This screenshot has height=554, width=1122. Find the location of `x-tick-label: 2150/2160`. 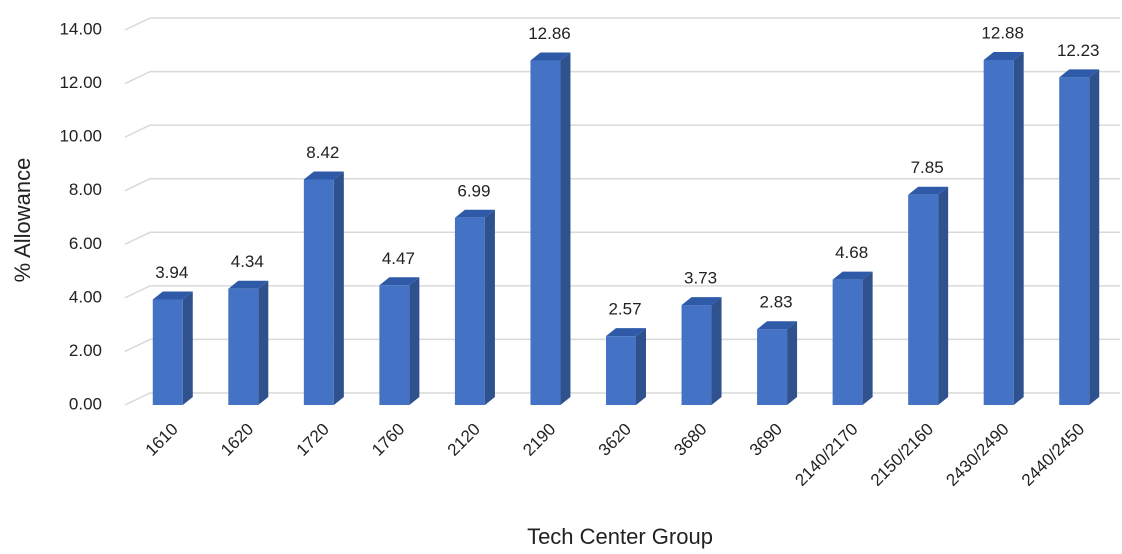

x-tick-label: 2150/2160 is located at coordinates (902, 455).